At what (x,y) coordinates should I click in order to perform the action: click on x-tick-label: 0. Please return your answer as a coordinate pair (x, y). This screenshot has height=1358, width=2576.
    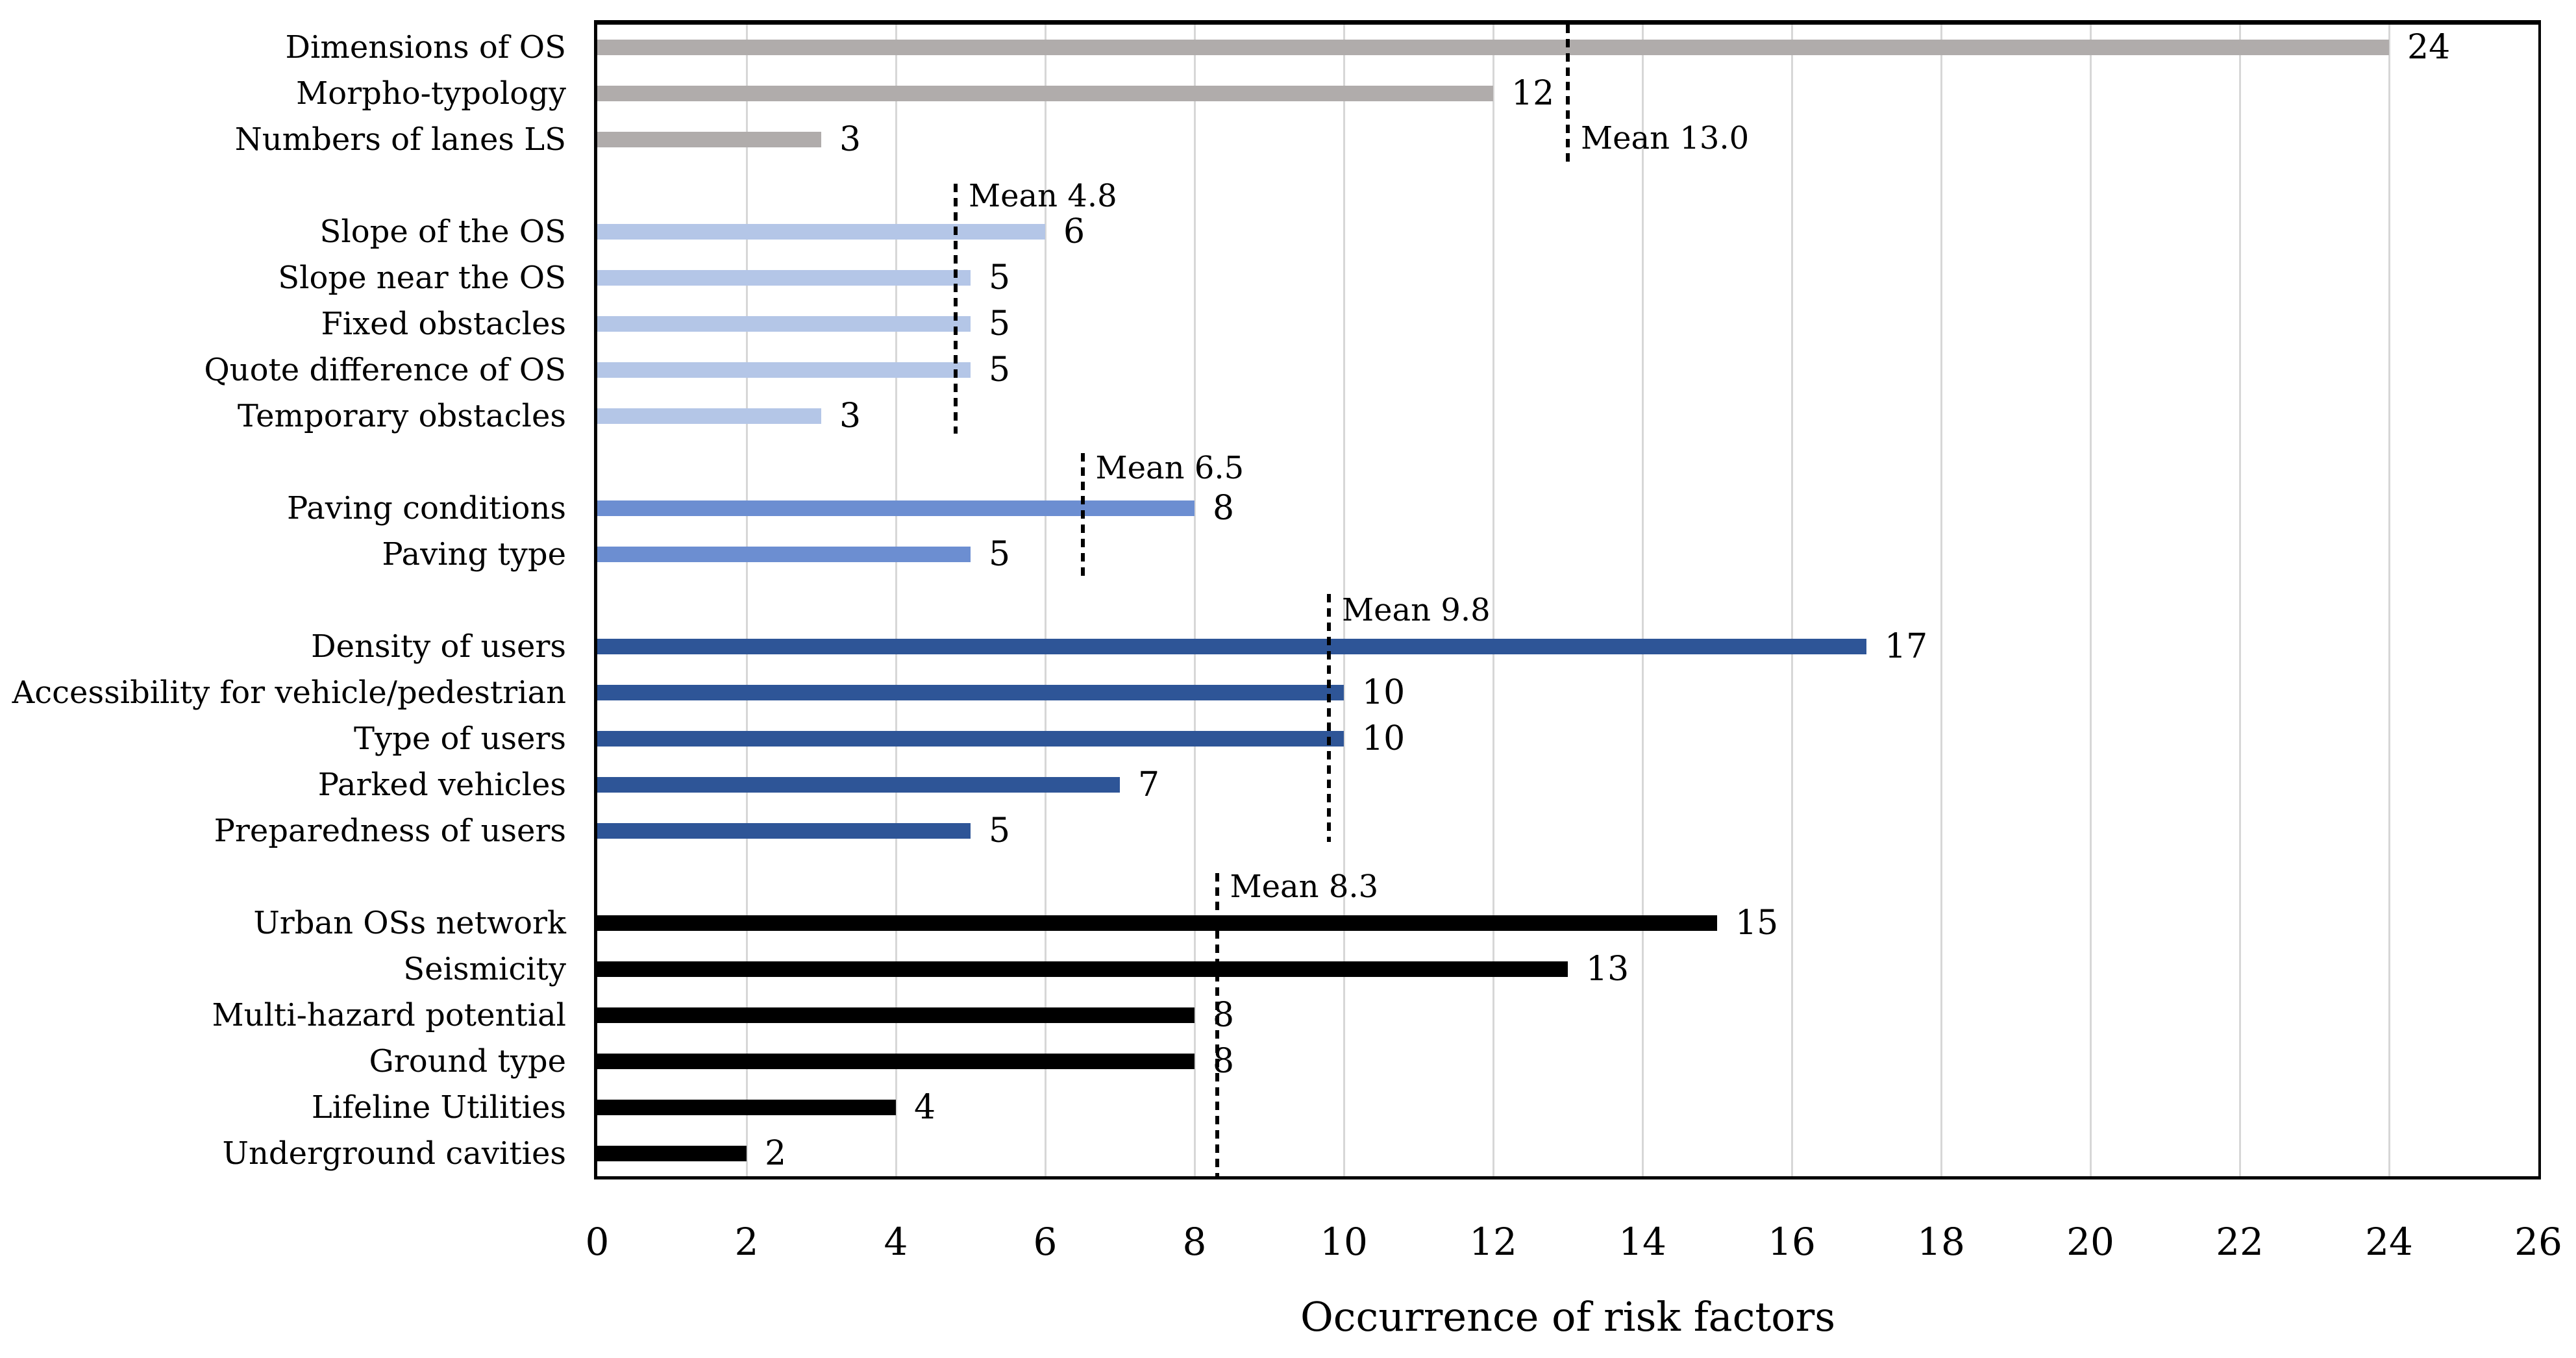
    Looking at the image, I should click on (597, 1242).